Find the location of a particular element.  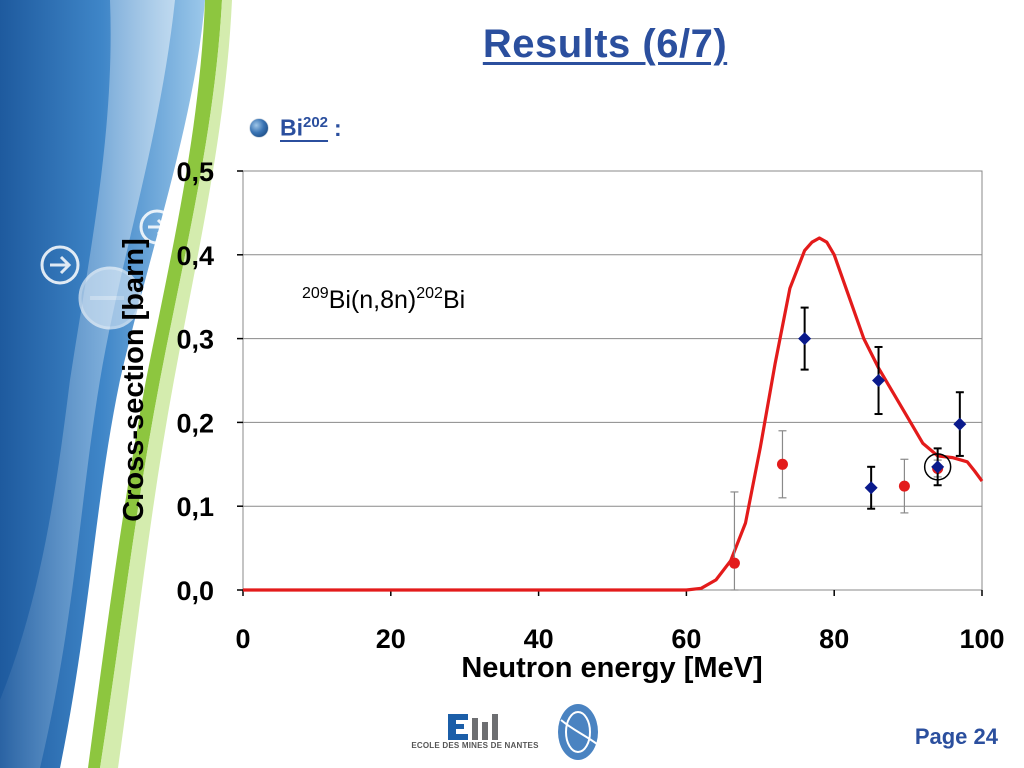

green-band is located at coordinates (155, 384).